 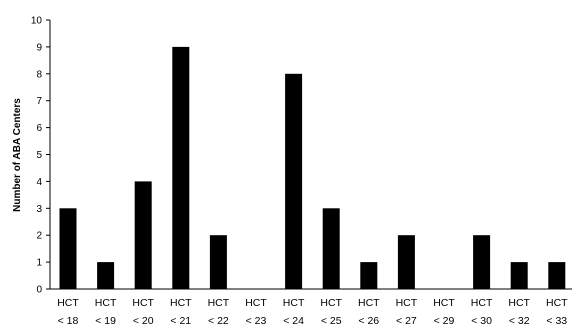 I want to click on y-tick-label: 6, so click(x=39, y=128).